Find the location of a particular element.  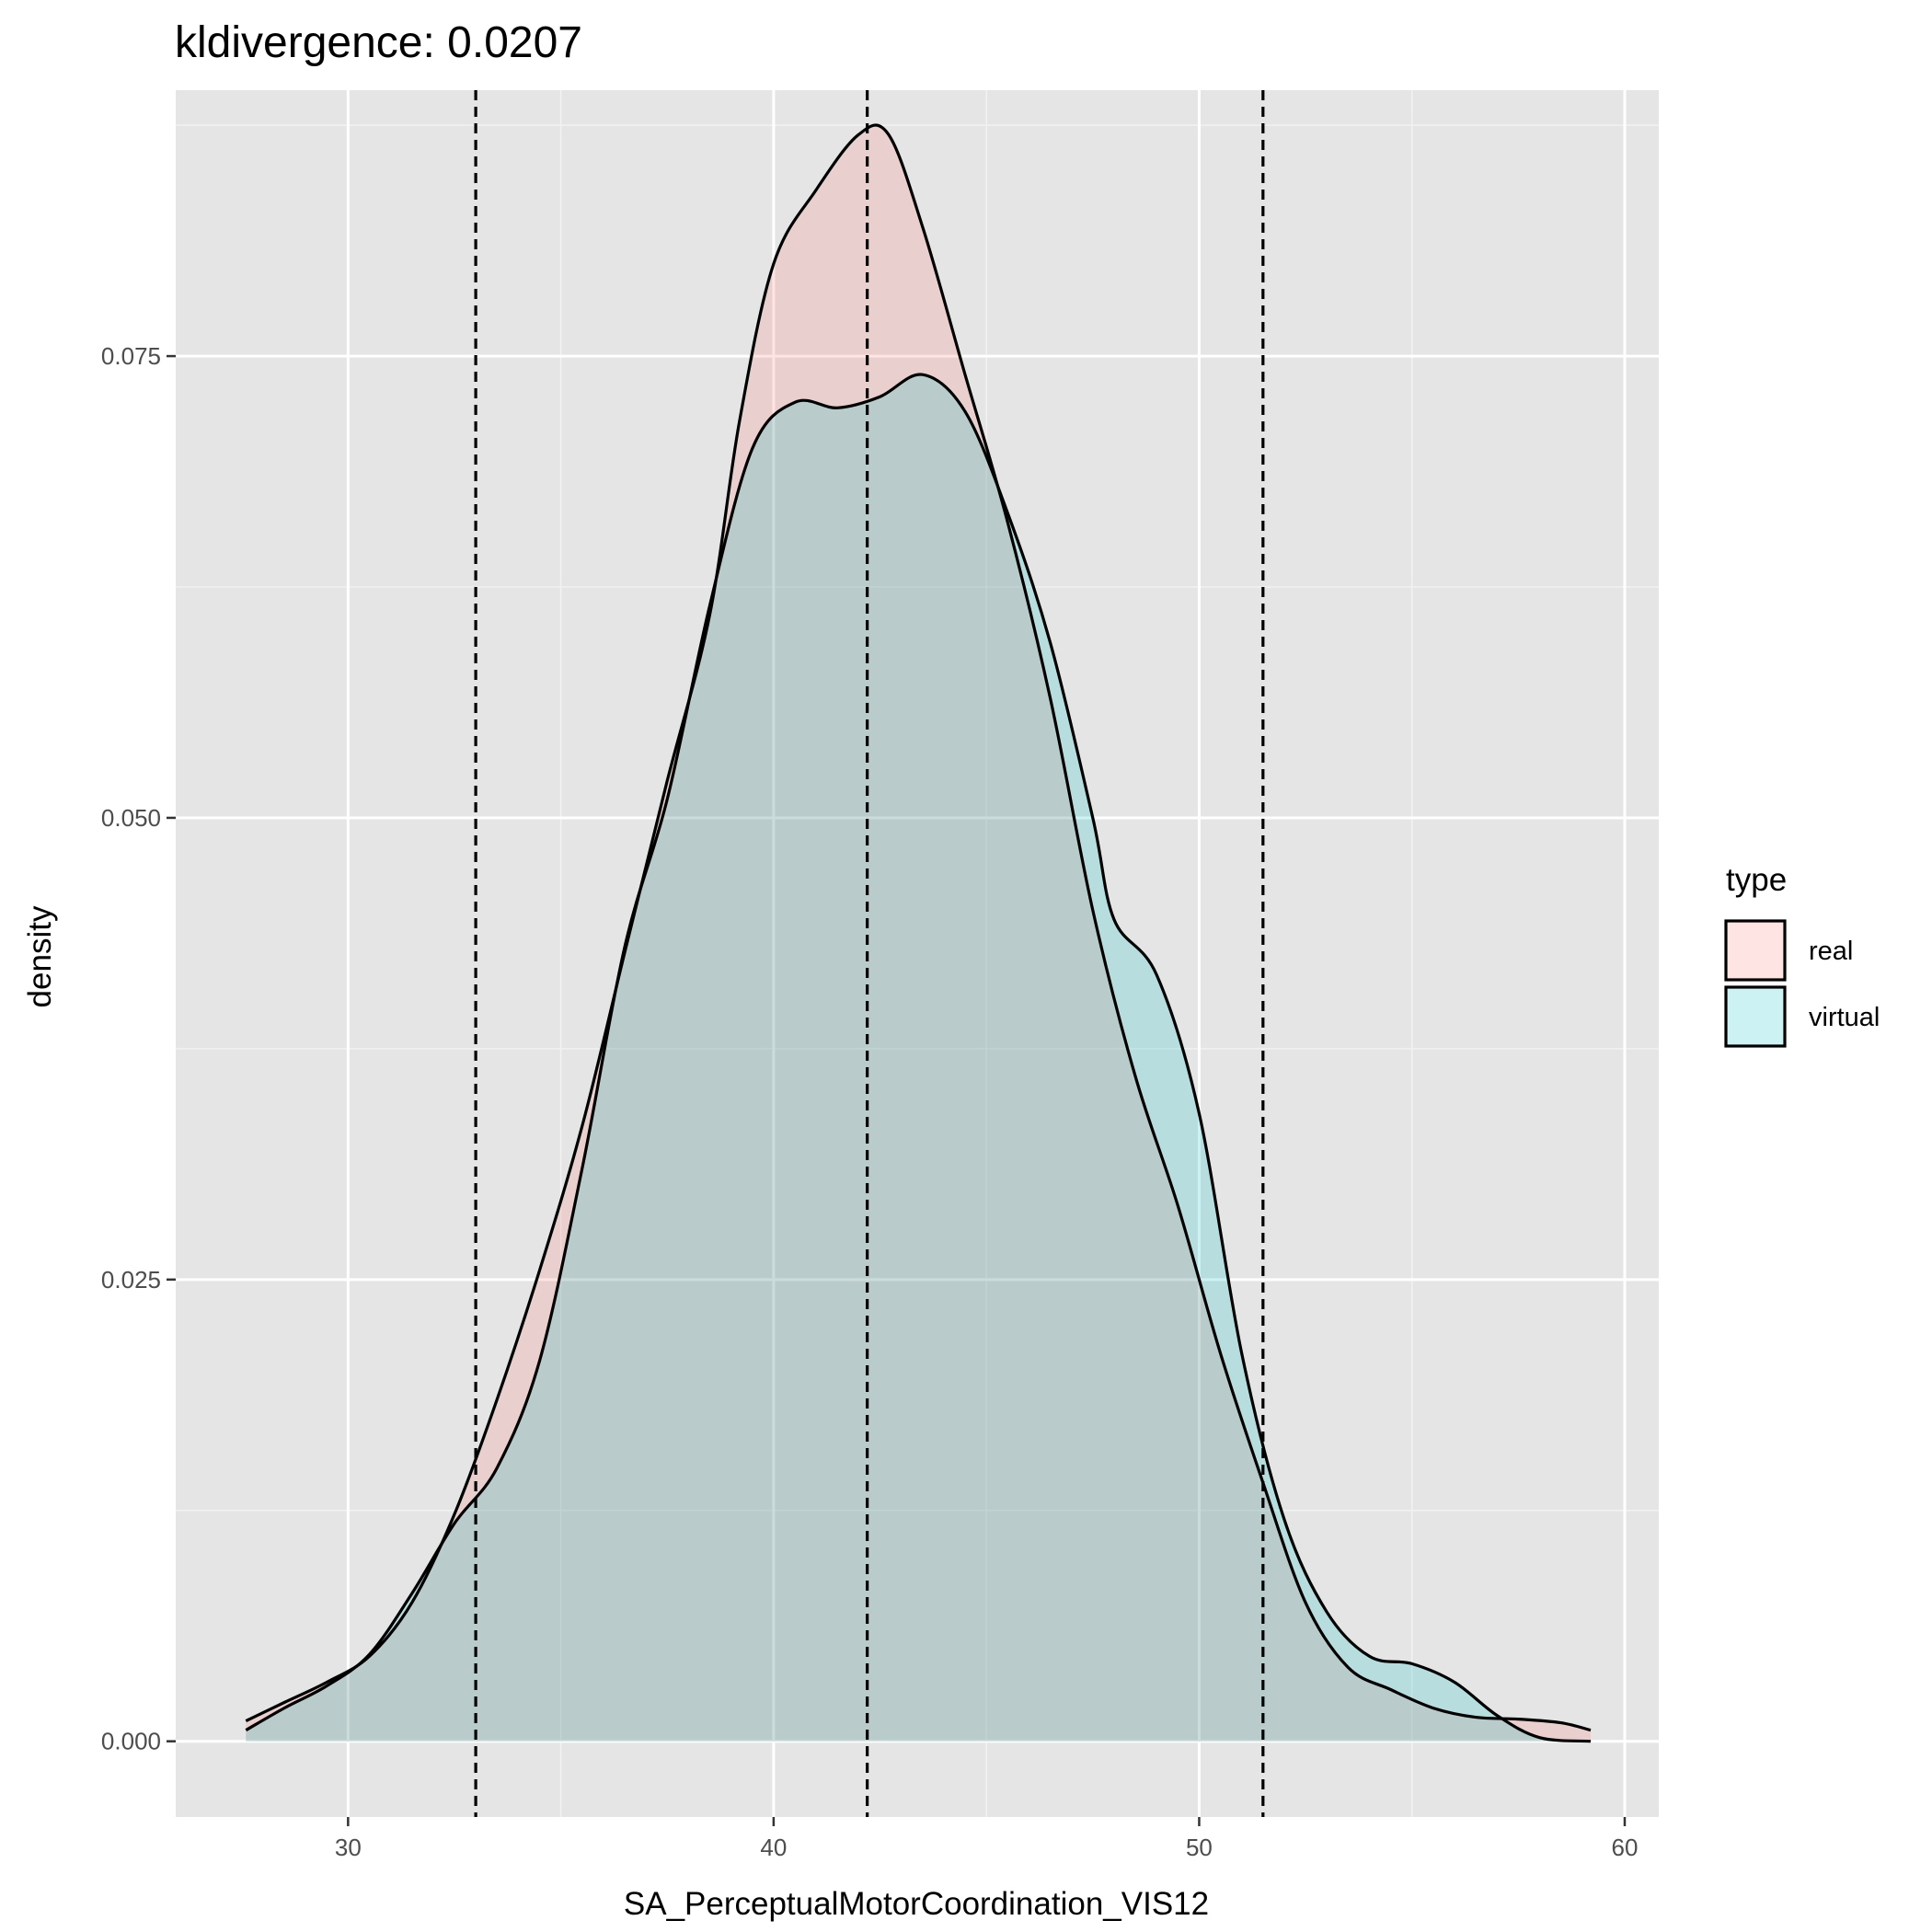

legend-title: type is located at coordinates (1756, 880).